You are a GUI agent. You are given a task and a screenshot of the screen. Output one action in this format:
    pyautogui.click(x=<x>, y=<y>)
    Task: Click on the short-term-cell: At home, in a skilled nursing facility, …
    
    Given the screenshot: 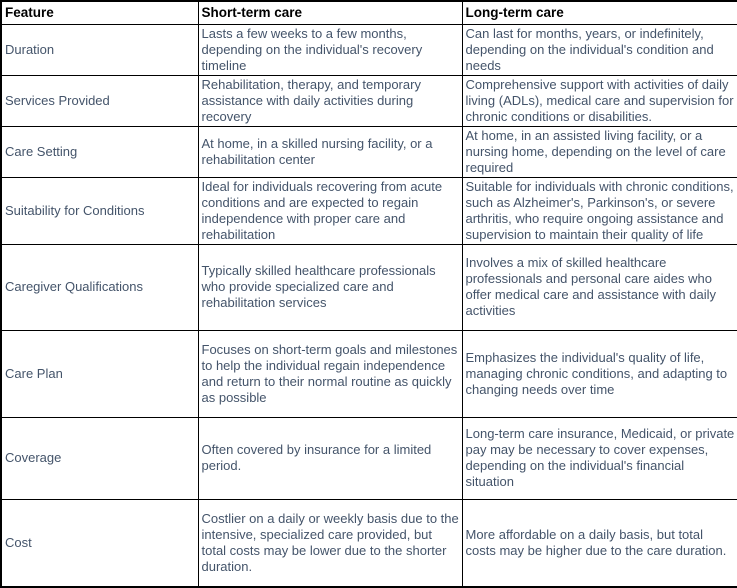 What is the action you would take?
    pyautogui.click(x=330, y=151)
    